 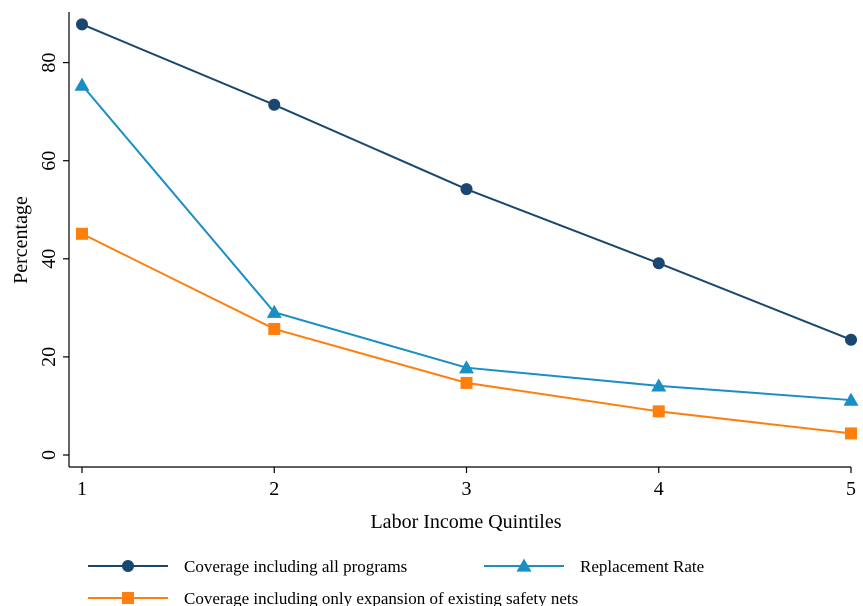 I want to click on y-tick-label: 40, so click(x=49, y=259).